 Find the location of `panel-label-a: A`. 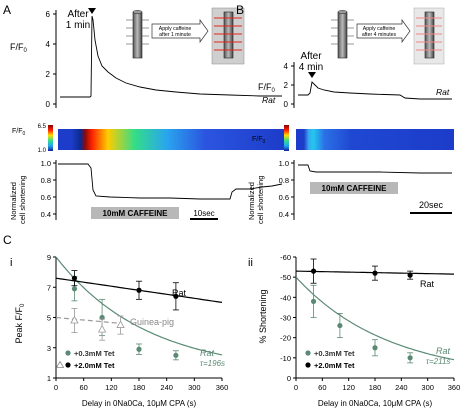

panel-label-a: A is located at coordinates (7, 10).